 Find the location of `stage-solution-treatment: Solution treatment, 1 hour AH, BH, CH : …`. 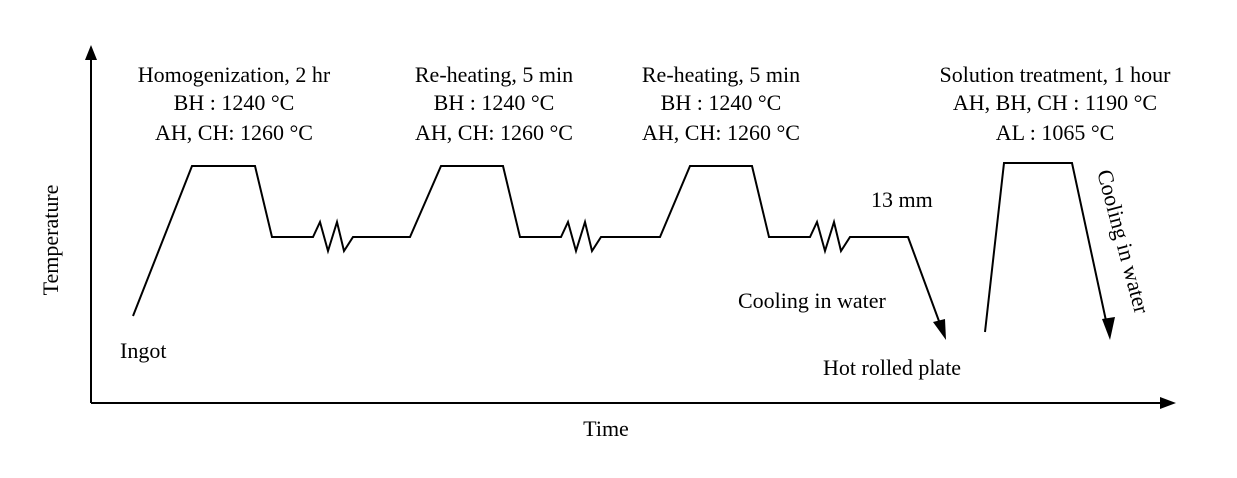

stage-solution-treatment: Solution treatment, 1 hour AH, BH, CH : … is located at coordinates (1056, 103).